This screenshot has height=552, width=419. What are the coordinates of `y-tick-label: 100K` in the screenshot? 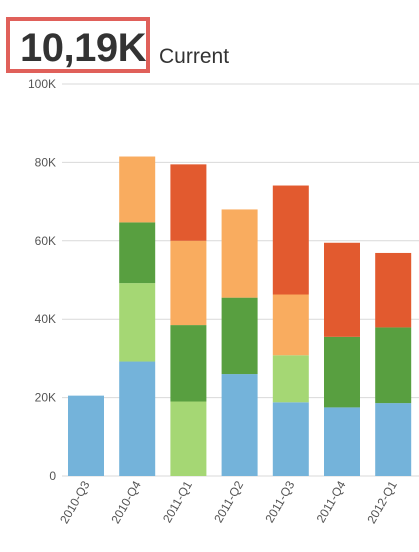 It's located at (42, 84).